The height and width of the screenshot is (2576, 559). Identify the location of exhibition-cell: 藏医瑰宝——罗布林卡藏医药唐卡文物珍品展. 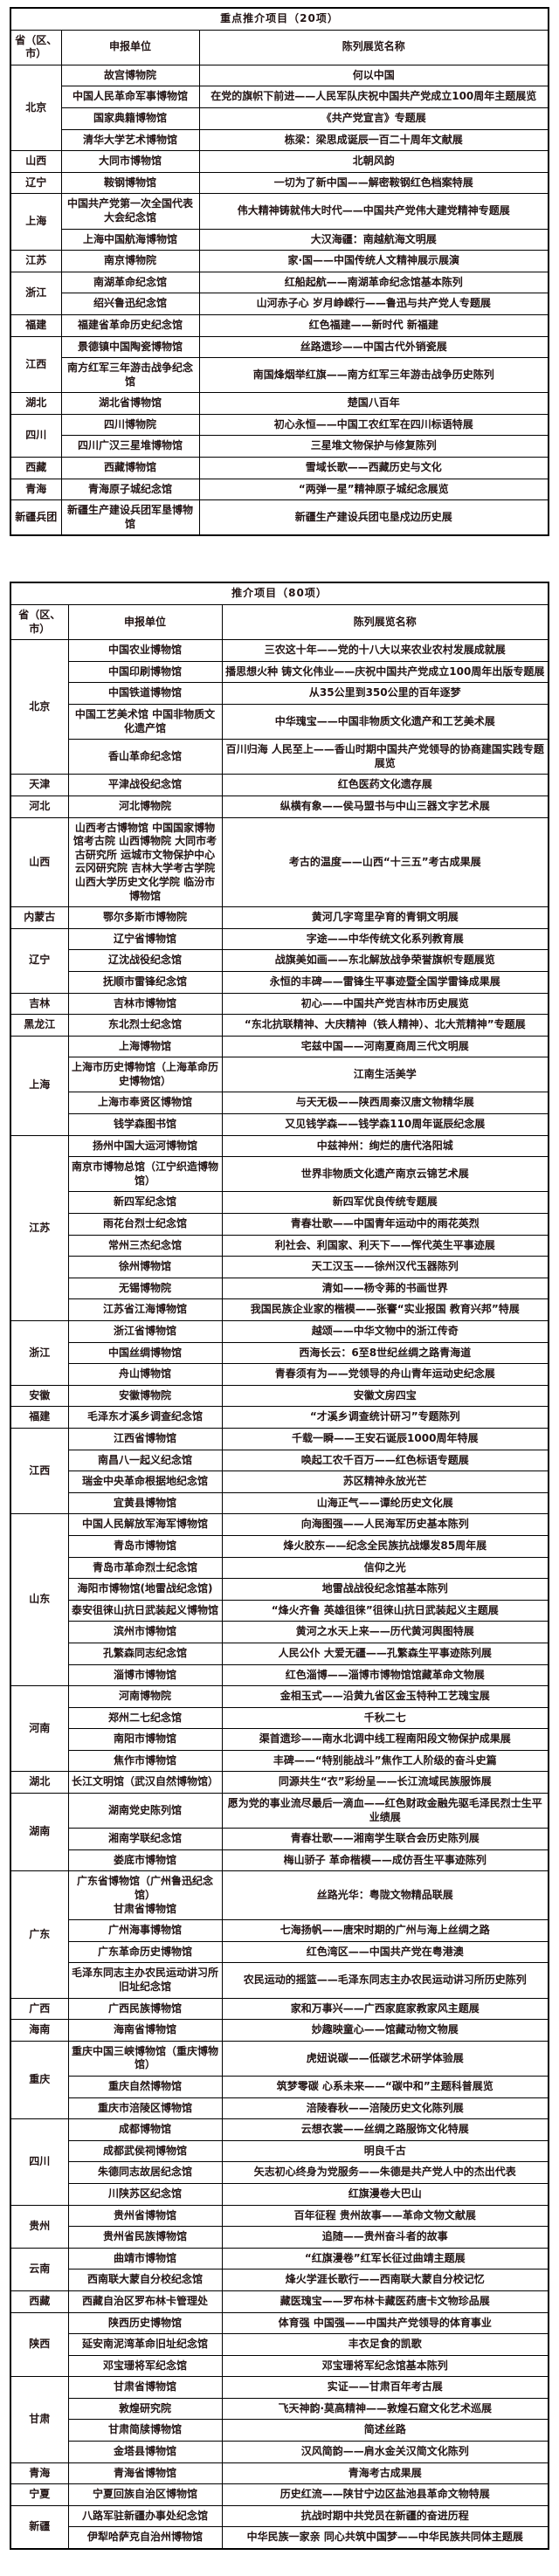
(385, 2301).